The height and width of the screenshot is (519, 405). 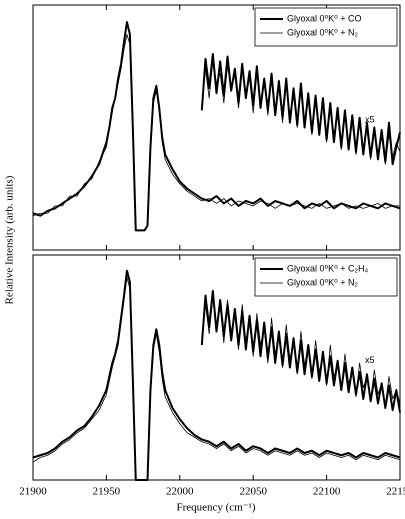 I want to click on legend-label: Glyoxal 0⁰K⁰ + CO, so click(x=324, y=18).